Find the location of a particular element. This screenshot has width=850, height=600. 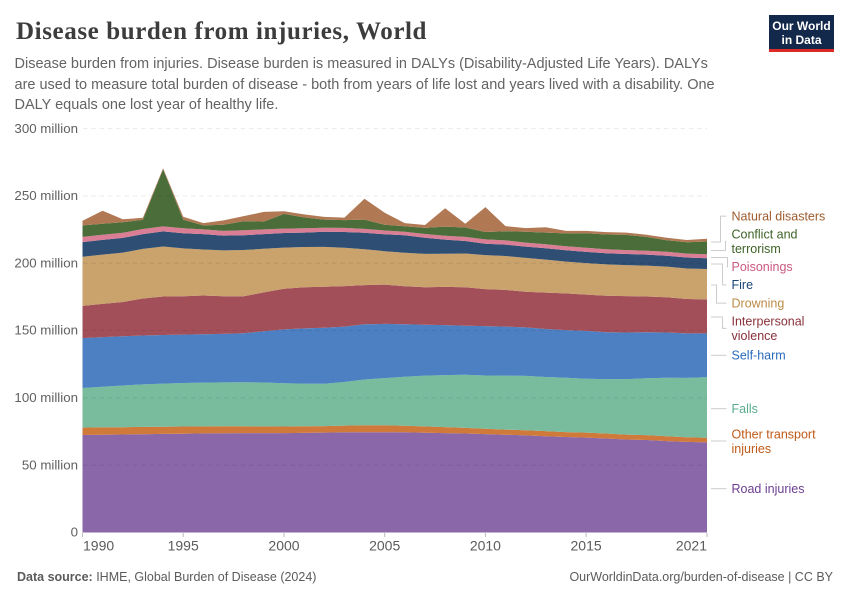

svg-text: injuries is located at coordinates (752, 449).